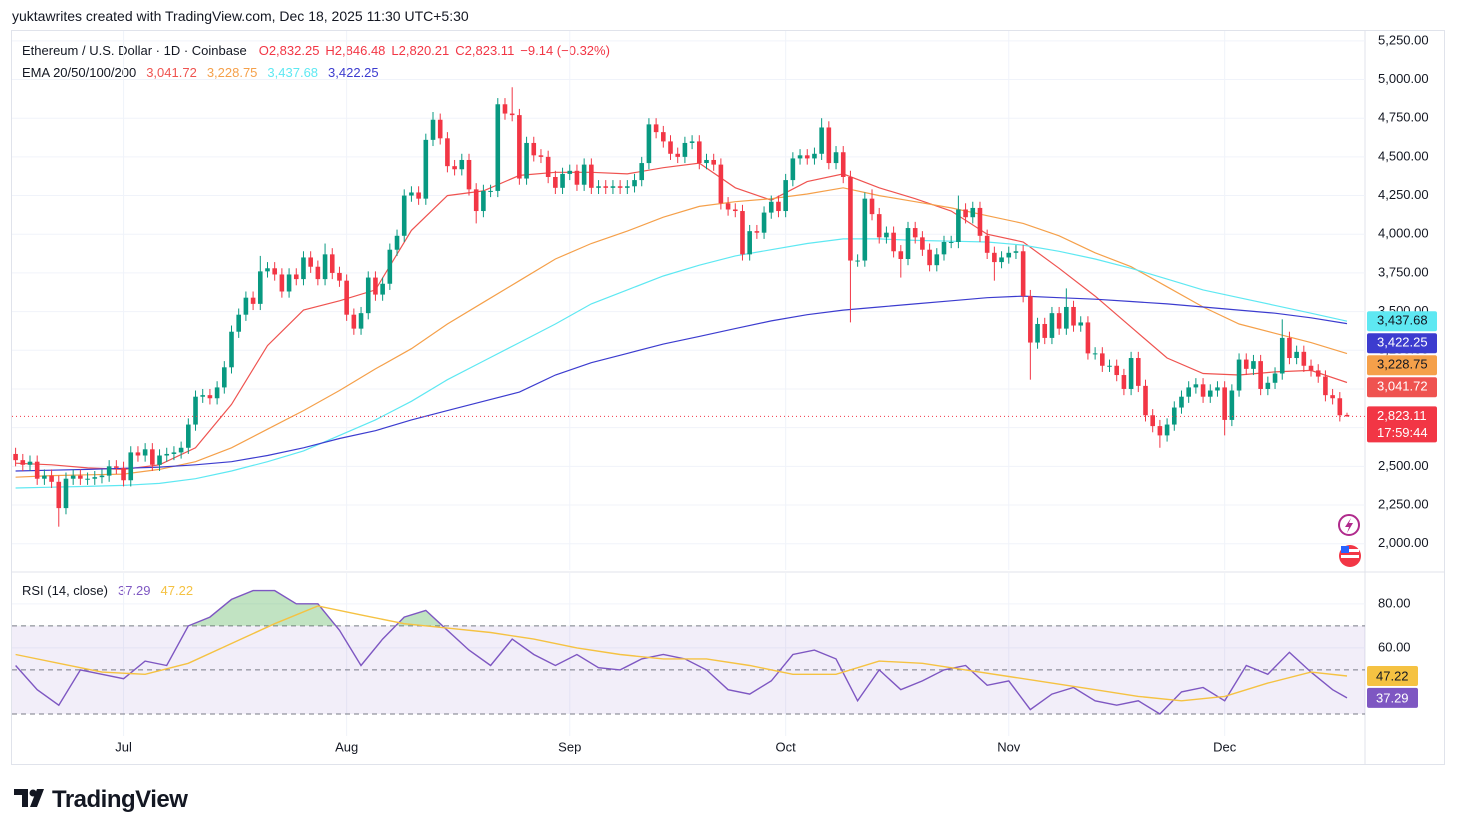 This screenshot has height=837, width=1457. Describe the element at coordinates (565, 50) in the screenshot. I see `ohlc-value: −9.14 (−0.32%)` at that location.